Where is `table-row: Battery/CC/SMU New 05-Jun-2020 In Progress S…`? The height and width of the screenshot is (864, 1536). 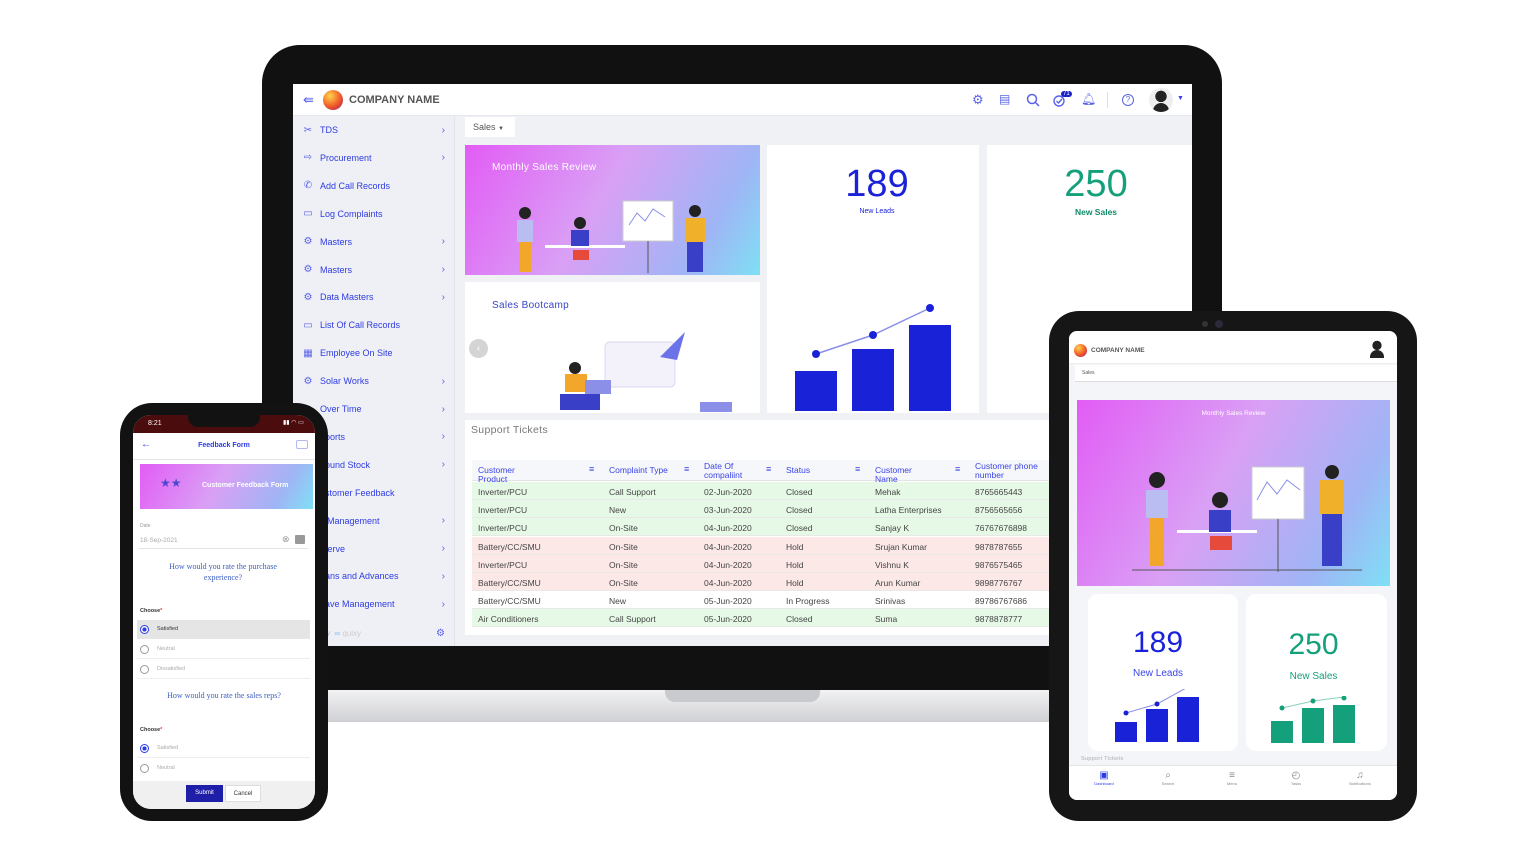 table-row: Battery/CC/SMU New 05-Jun-2020 In Progress S… is located at coordinates (762, 600).